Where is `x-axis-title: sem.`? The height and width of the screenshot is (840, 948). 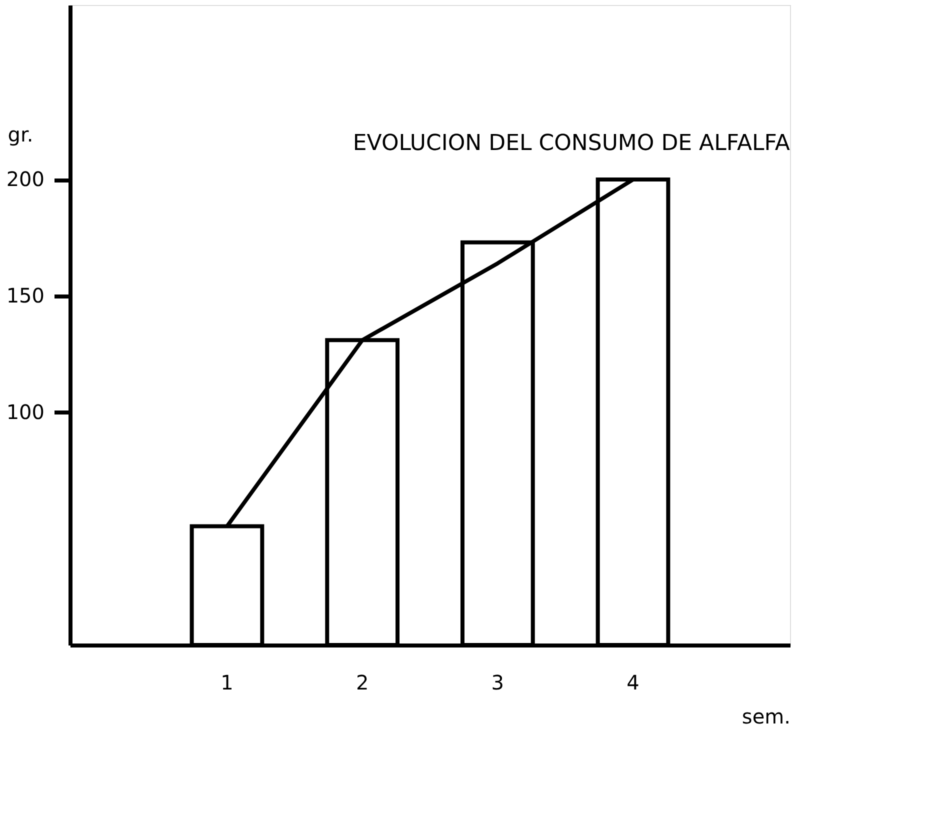
x-axis-title: sem. is located at coordinates (766, 716).